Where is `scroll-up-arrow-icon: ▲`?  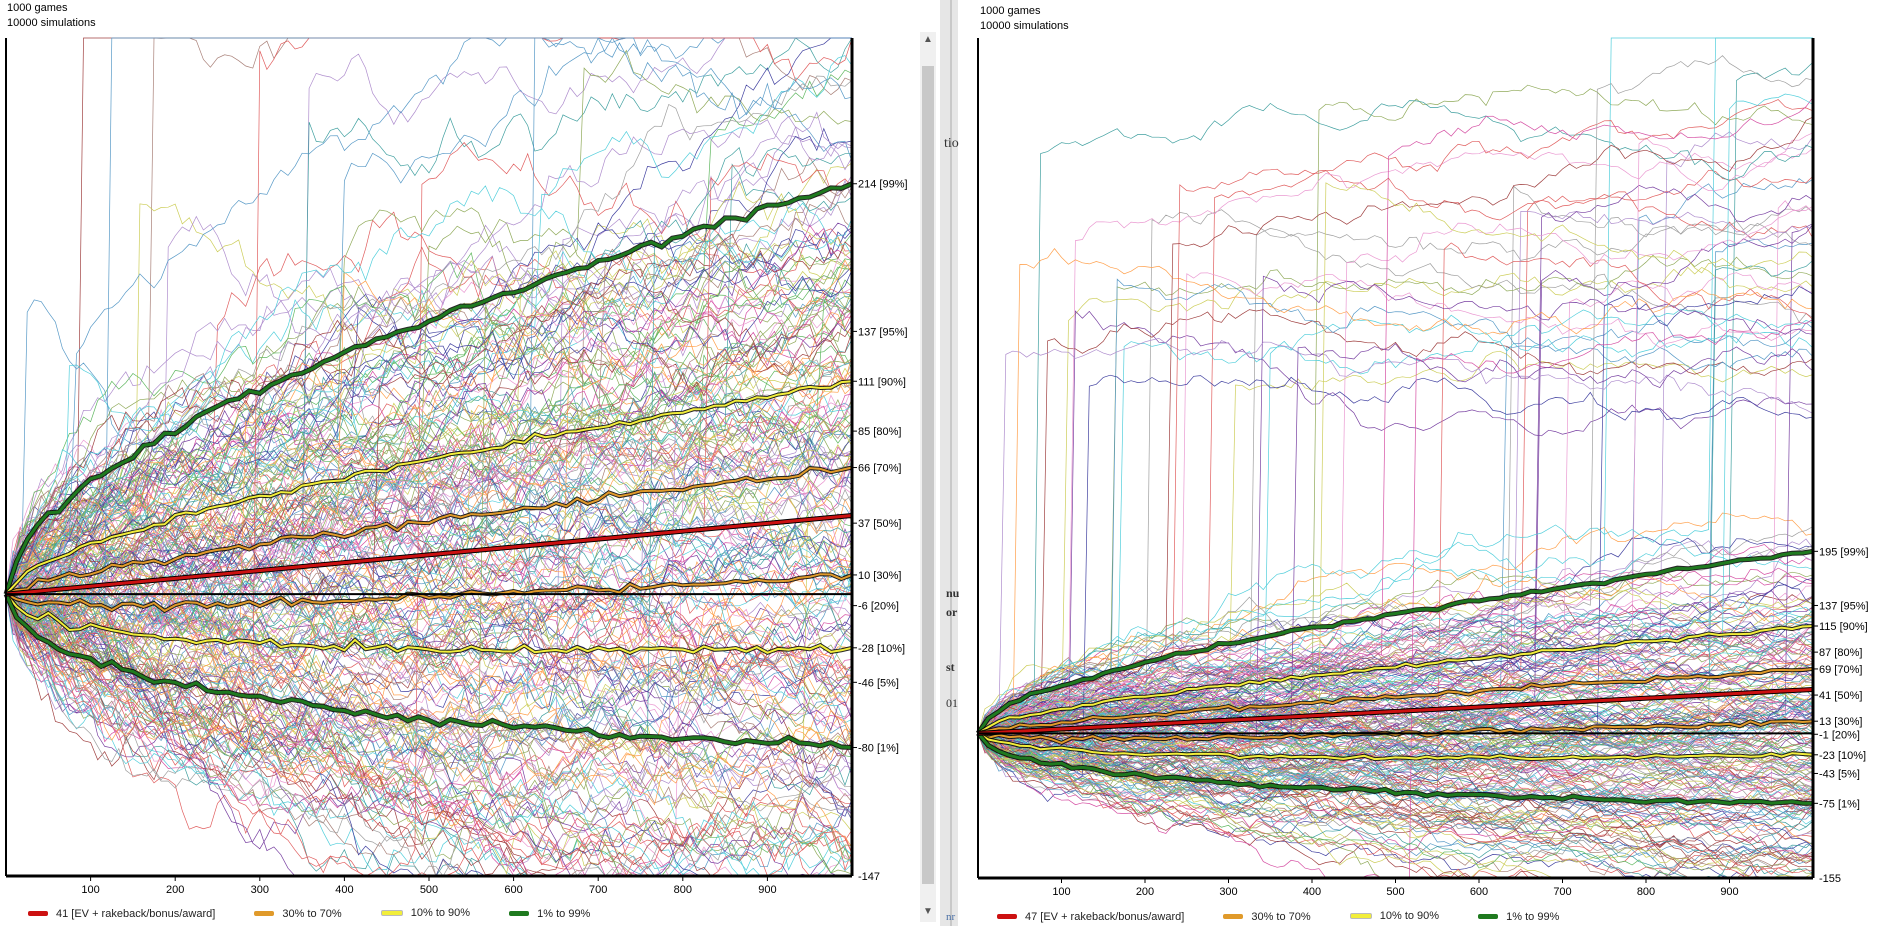
scroll-up-arrow-icon: ▲ is located at coordinates (928, 39).